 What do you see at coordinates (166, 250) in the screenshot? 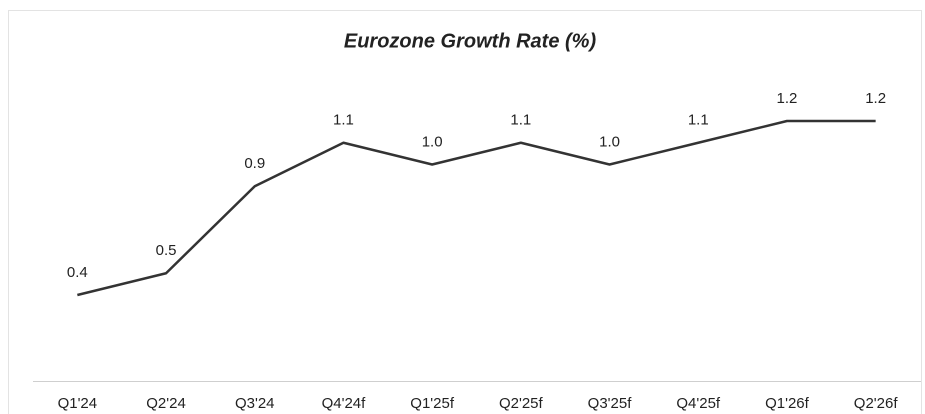
I see `data-label: 0.5` at bounding box center [166, 250].